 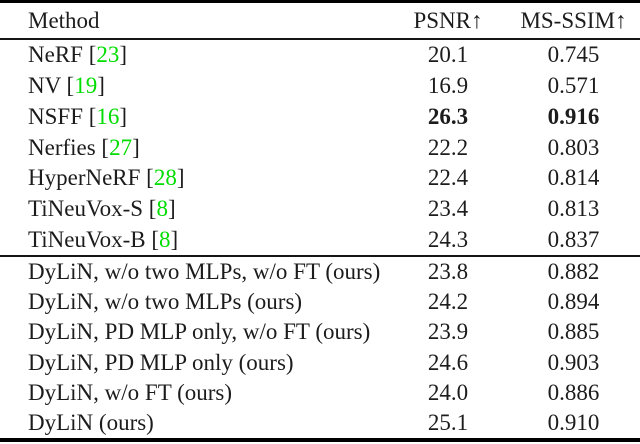 What do you see at coordinates (448, 272) in the screenshot?
I see `psnr-value: 23.8` at bounding box center [448, 272].